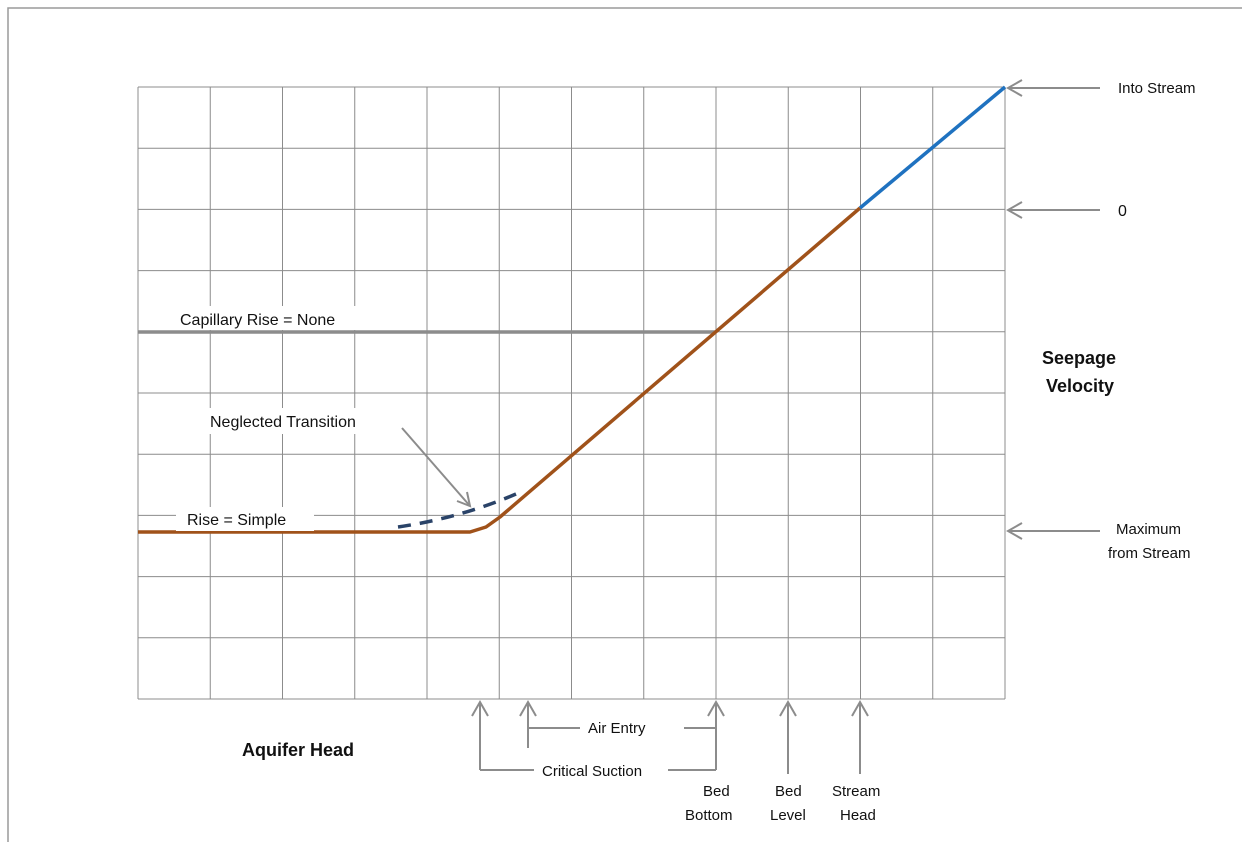 The width and height of the screenshot is (1242, 842). I want to click on maximum-from-stream-line1: Maximum, so click(1148, 529).